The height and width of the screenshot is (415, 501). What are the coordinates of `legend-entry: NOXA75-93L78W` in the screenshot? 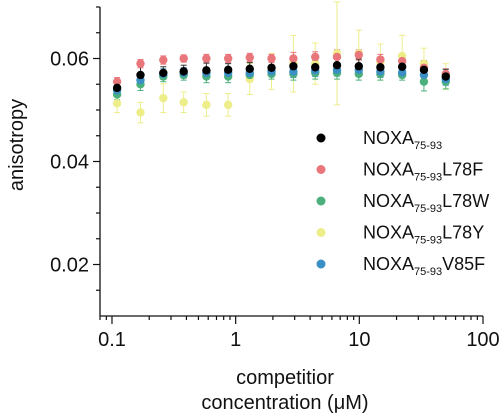 It's located at (426, 203).